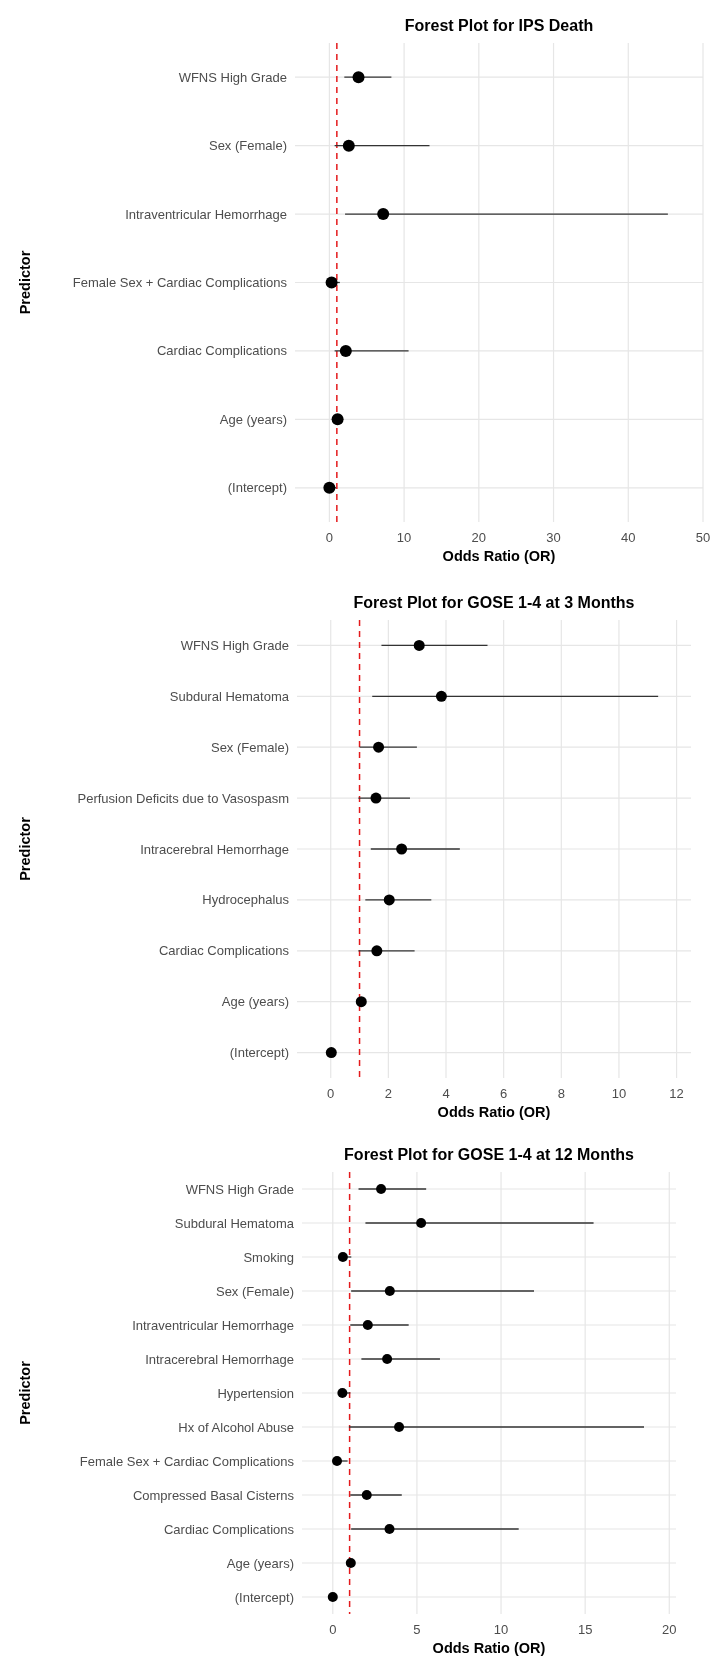 The width and height of the screenshot is (718, 1674). Describe the element at coordinates (489, 1154) in the screenshot. I see `chart-title: Forest Plot for GOSE 1-4 at 12 Months` at that location.